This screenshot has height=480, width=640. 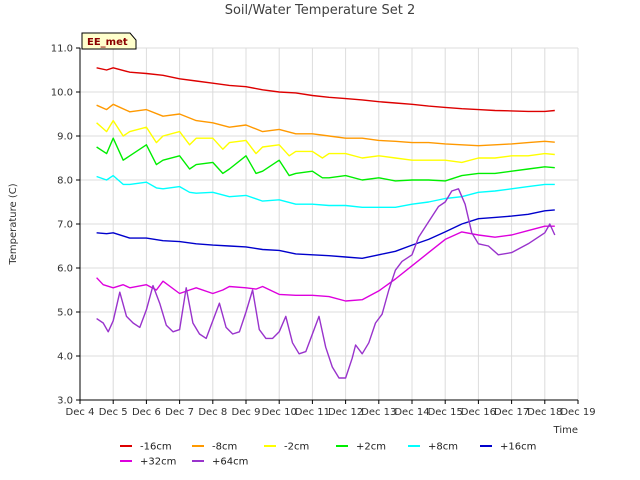 I want to click on x-tick-label: Dec 7, so click(x=179, y=412).